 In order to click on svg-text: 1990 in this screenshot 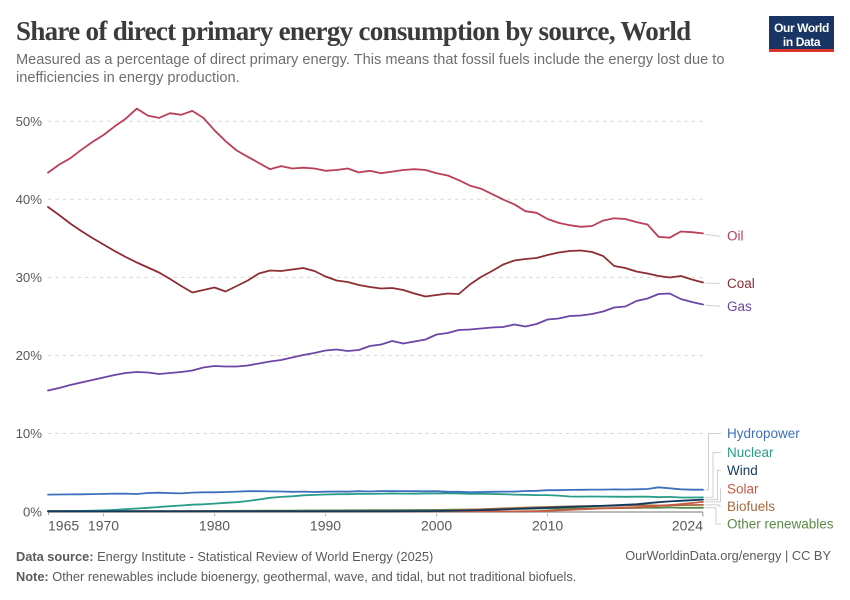, I will do `click(325, 526)`.